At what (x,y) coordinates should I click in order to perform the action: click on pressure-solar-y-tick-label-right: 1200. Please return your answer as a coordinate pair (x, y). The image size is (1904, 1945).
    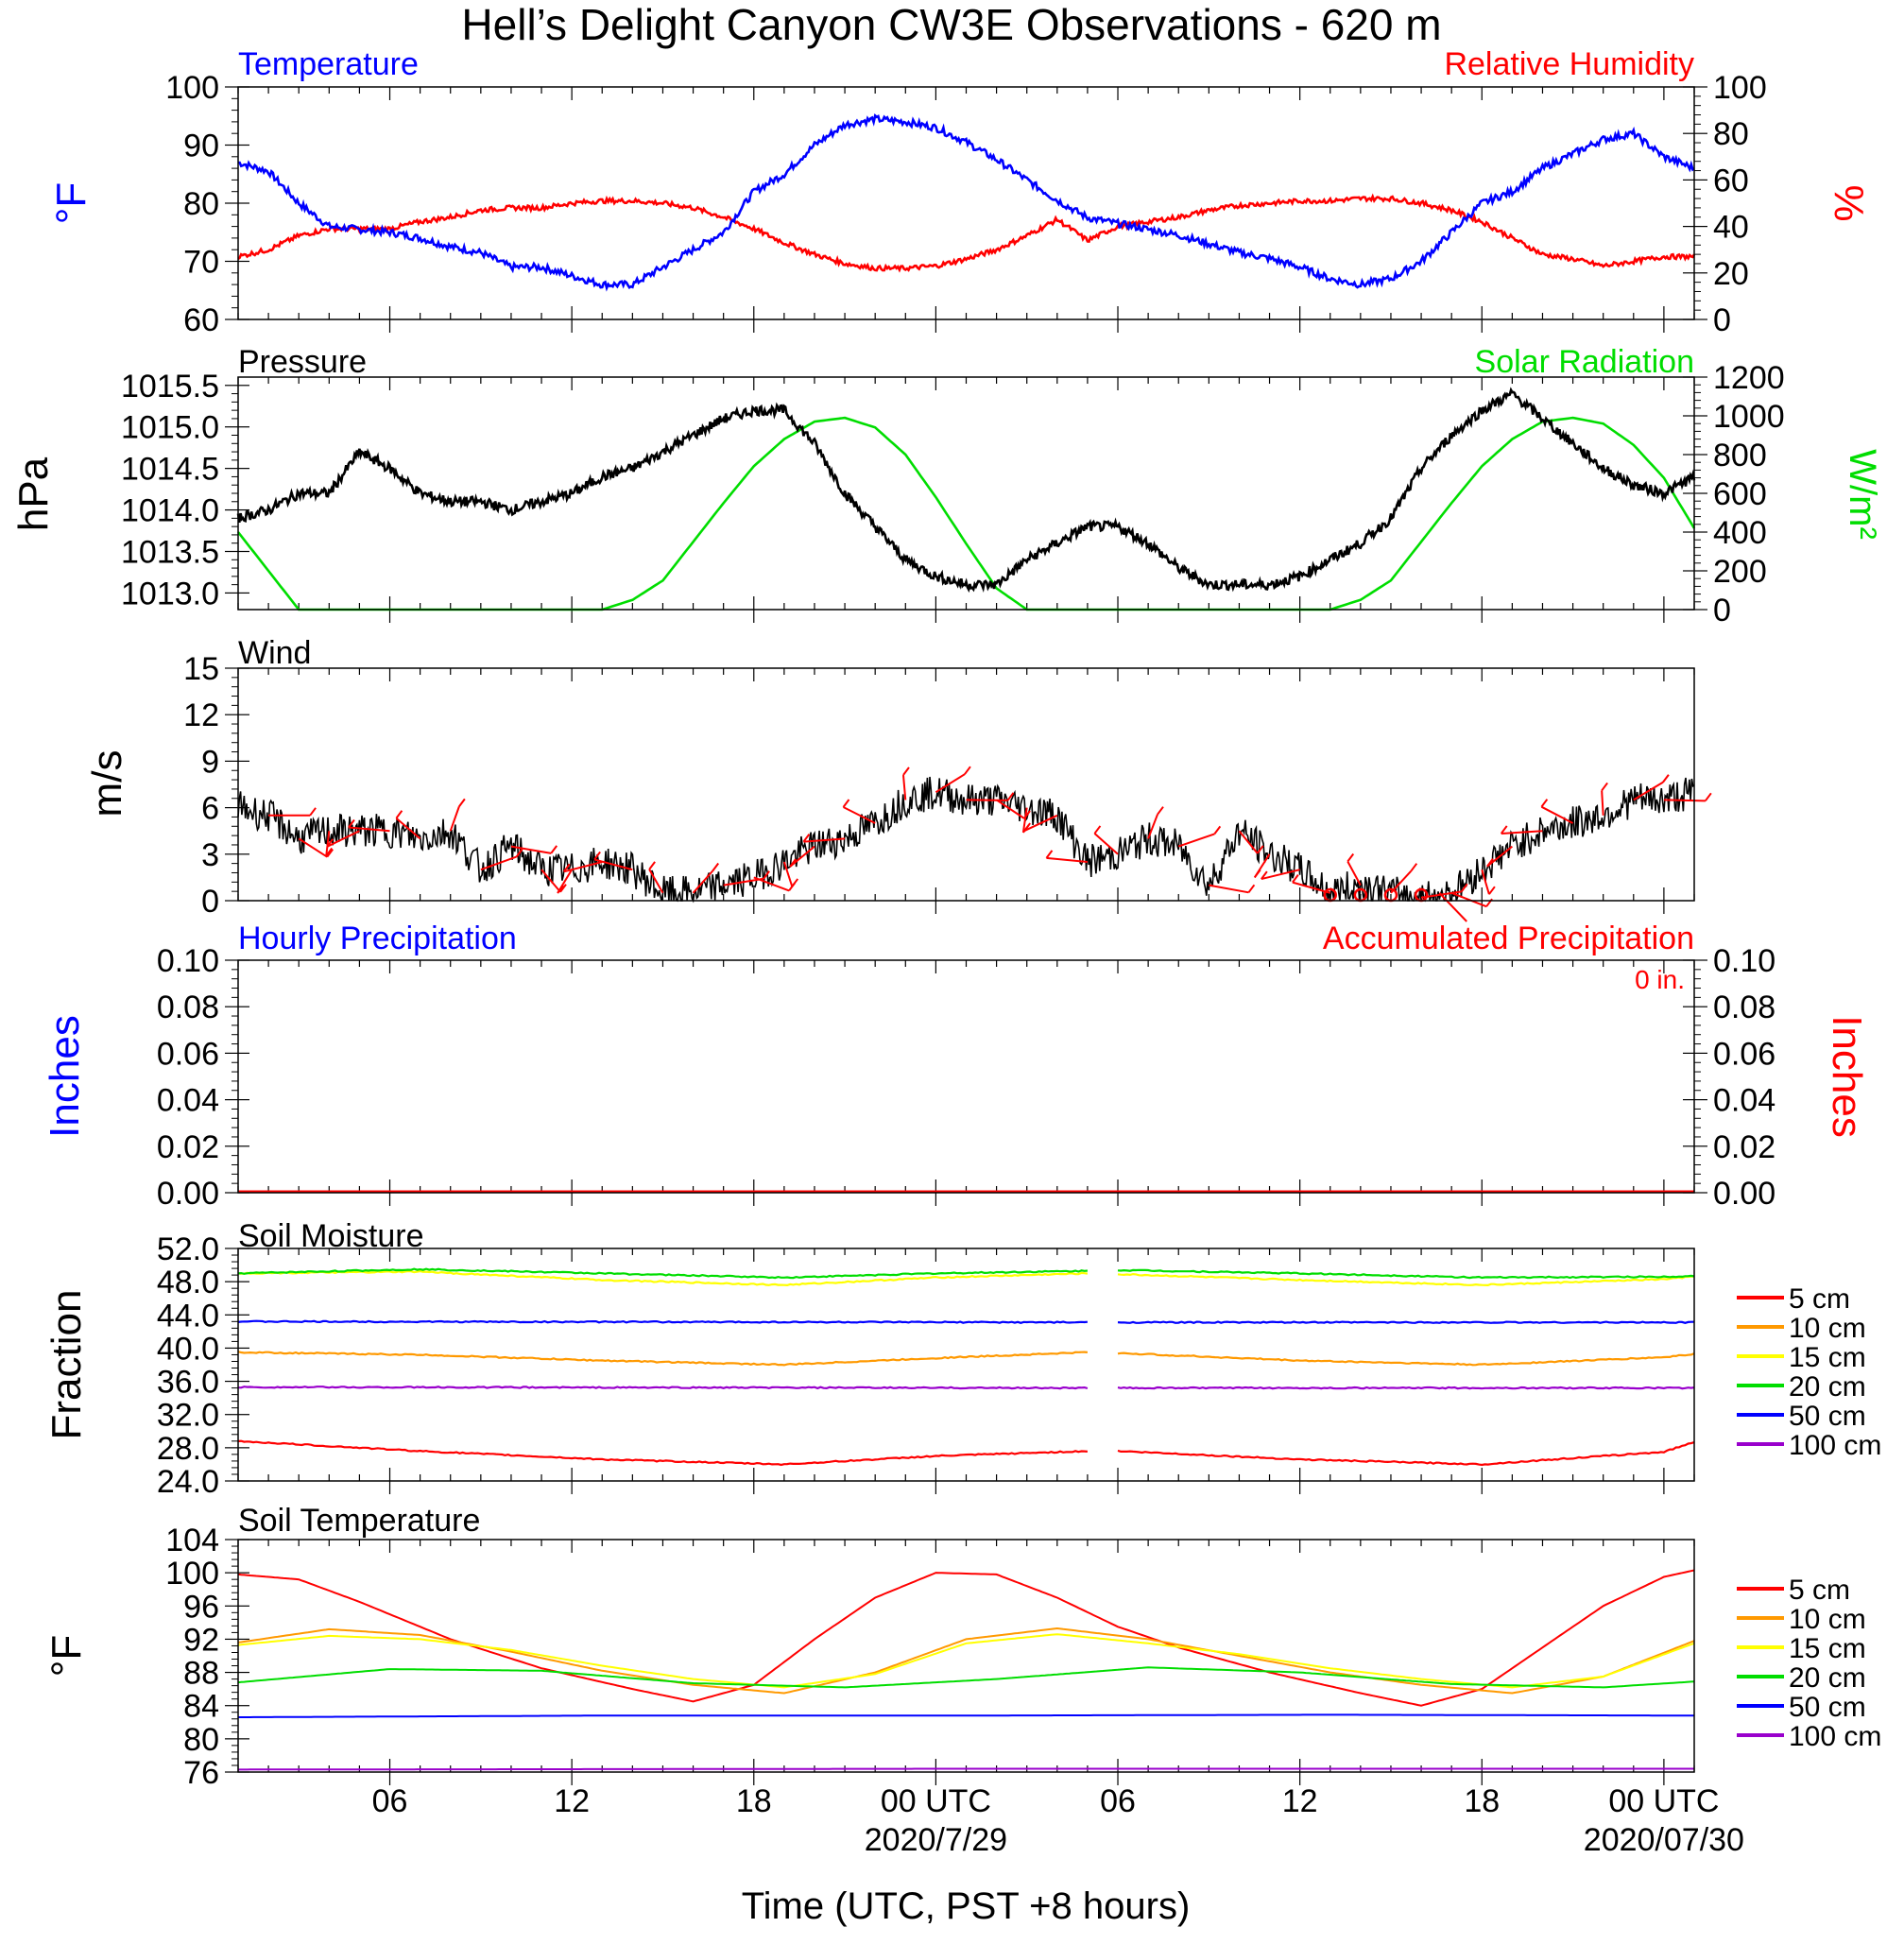
    Looking at the image, I should click on (1749, 378).